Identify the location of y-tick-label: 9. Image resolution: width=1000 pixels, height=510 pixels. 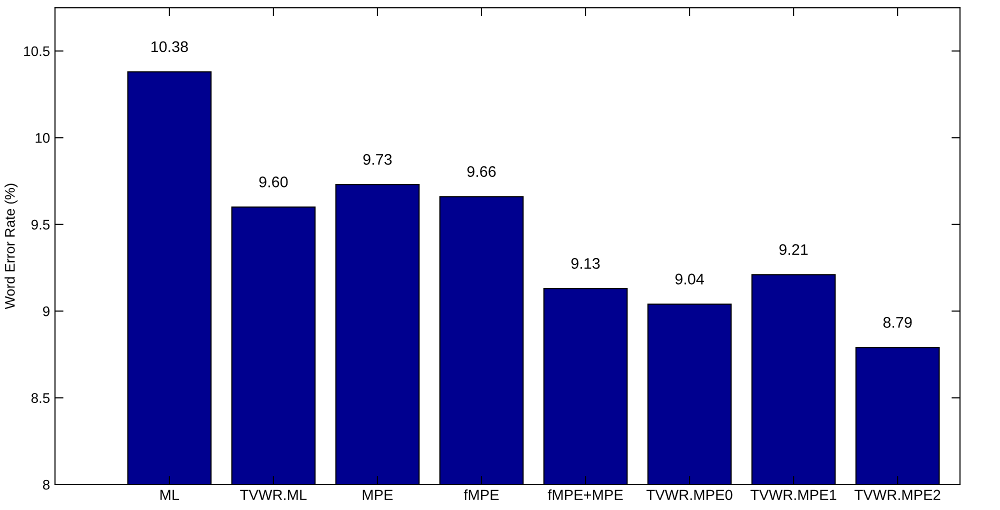
(46, 311).